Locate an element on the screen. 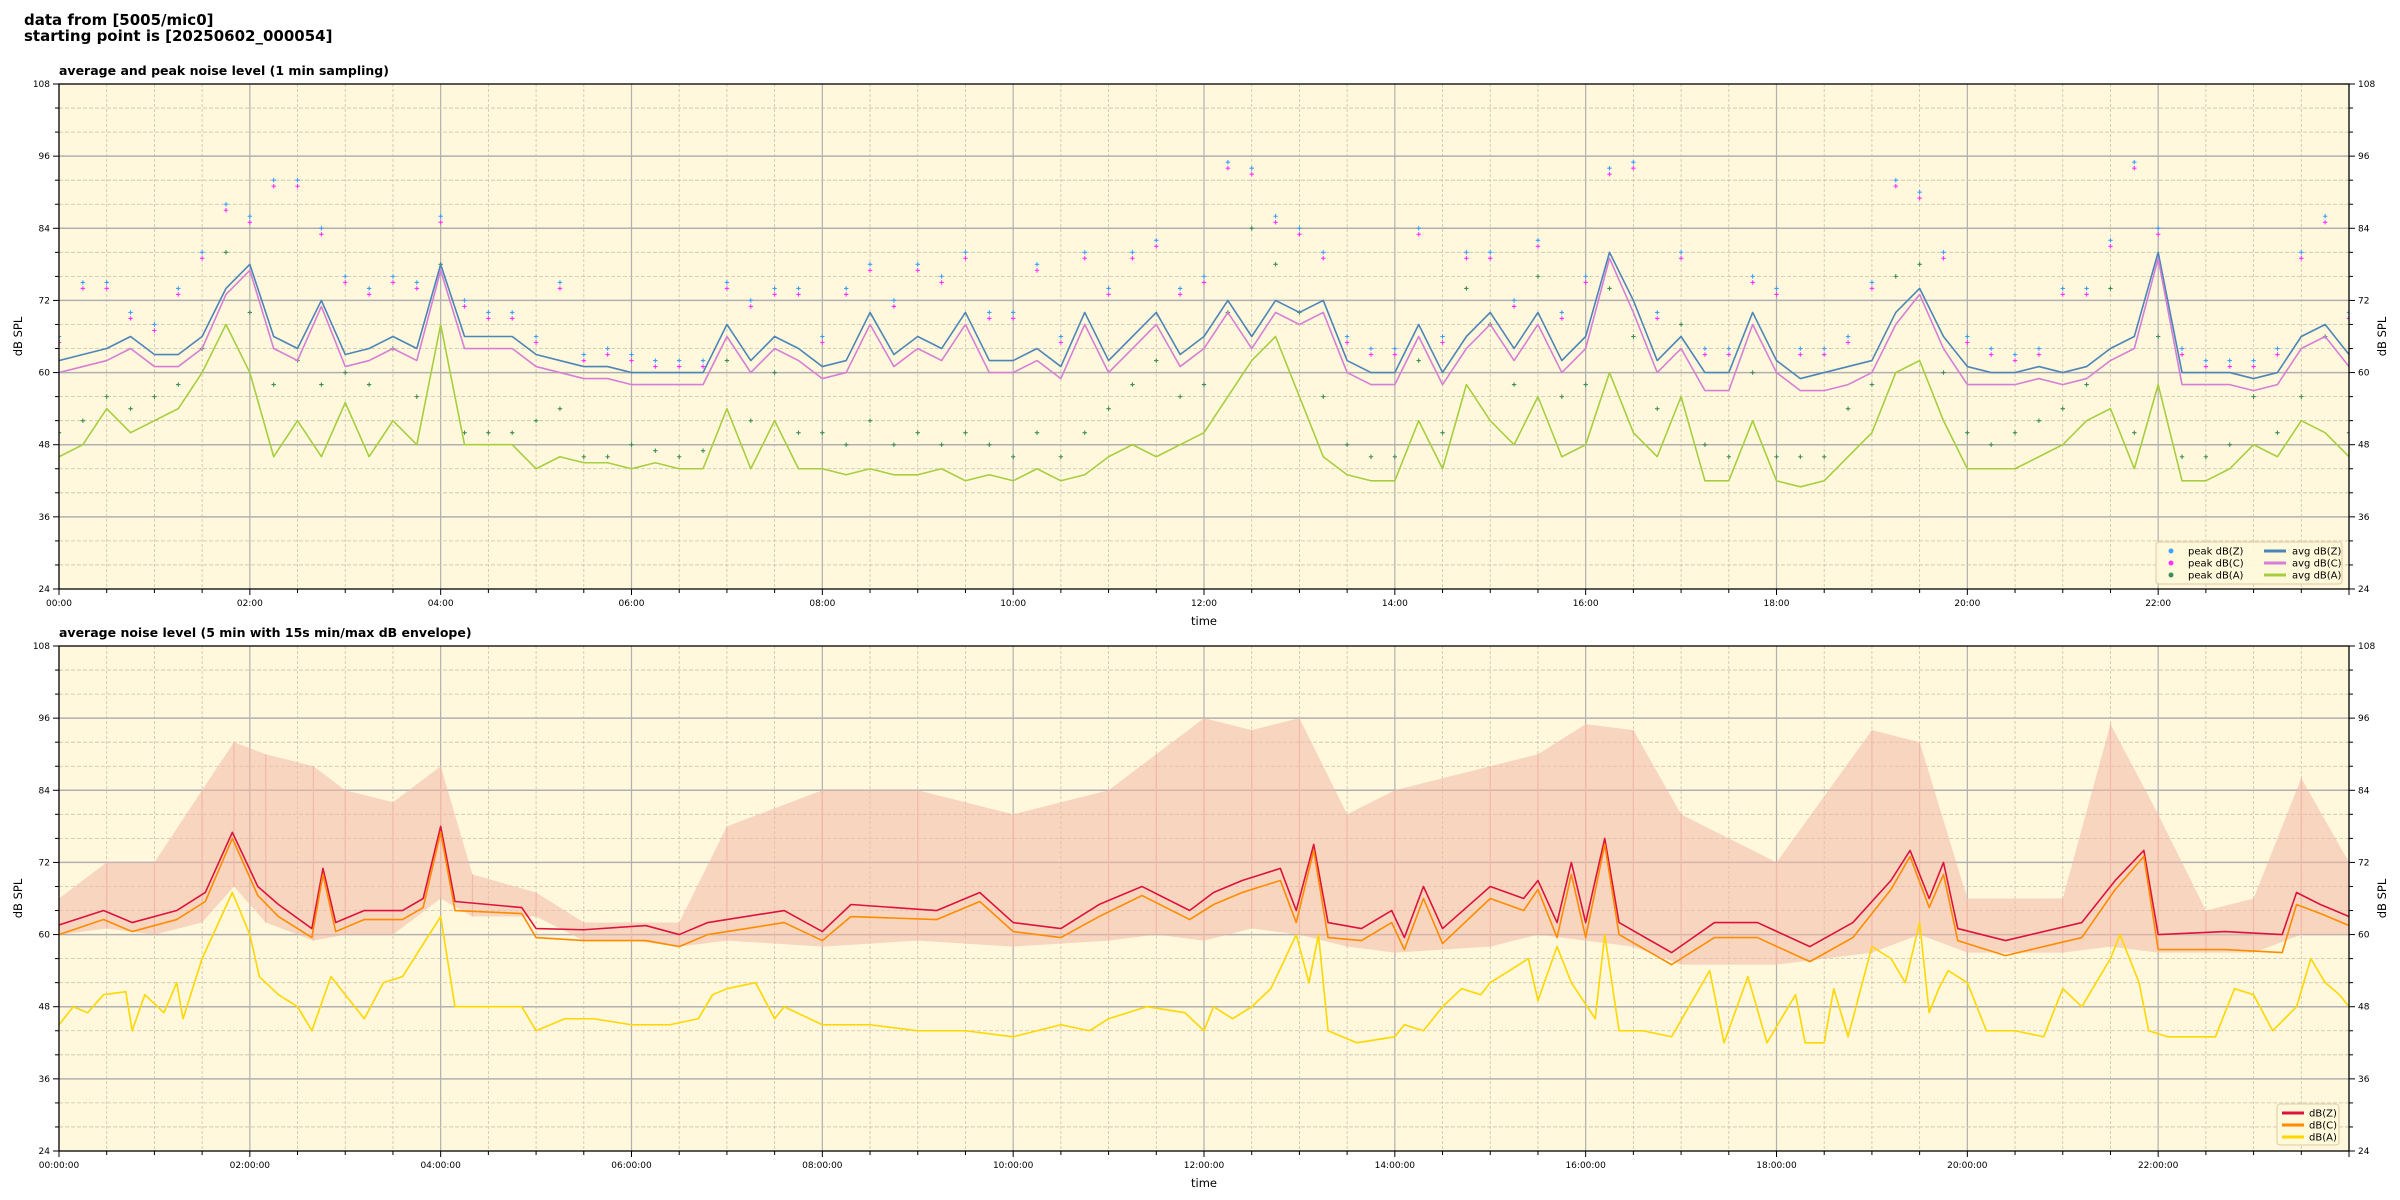 The height and width of the screenshot is (1200, 2400). series-line-avg-db-a is located at coordinates (1204, 405).